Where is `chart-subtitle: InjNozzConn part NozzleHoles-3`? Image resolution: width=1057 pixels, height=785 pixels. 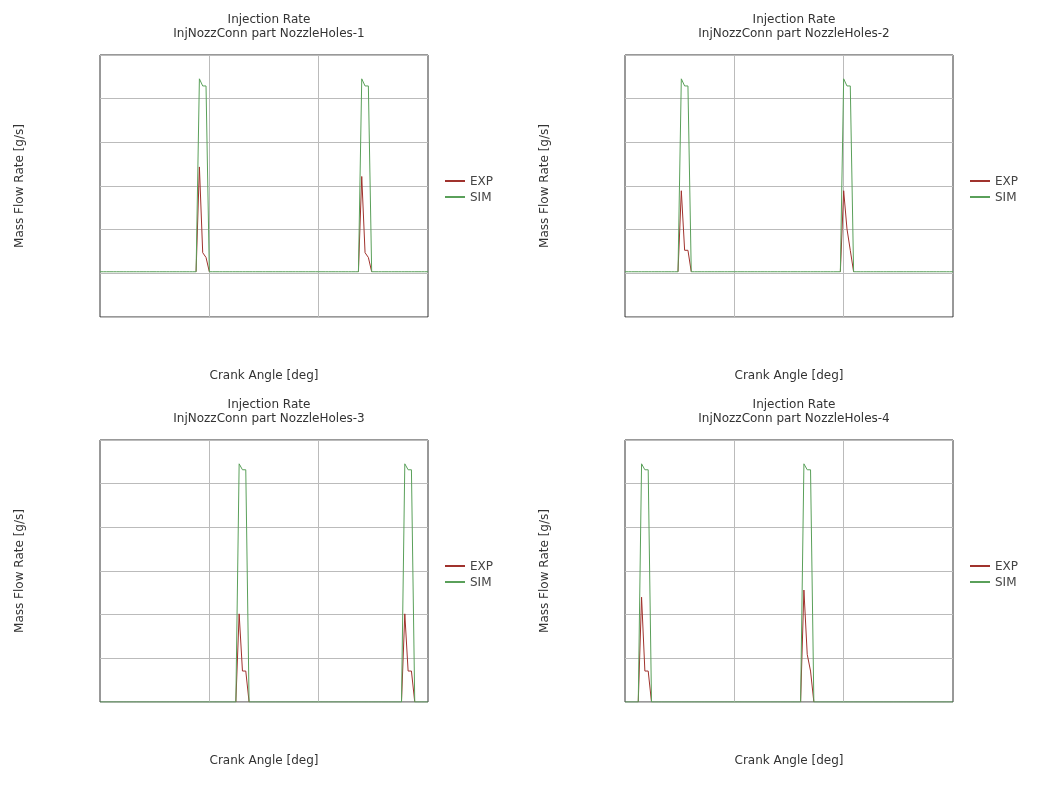 chart-subtitle: InjNozzConn part NozzleHoles-3 is located at coordinates (269, 418).